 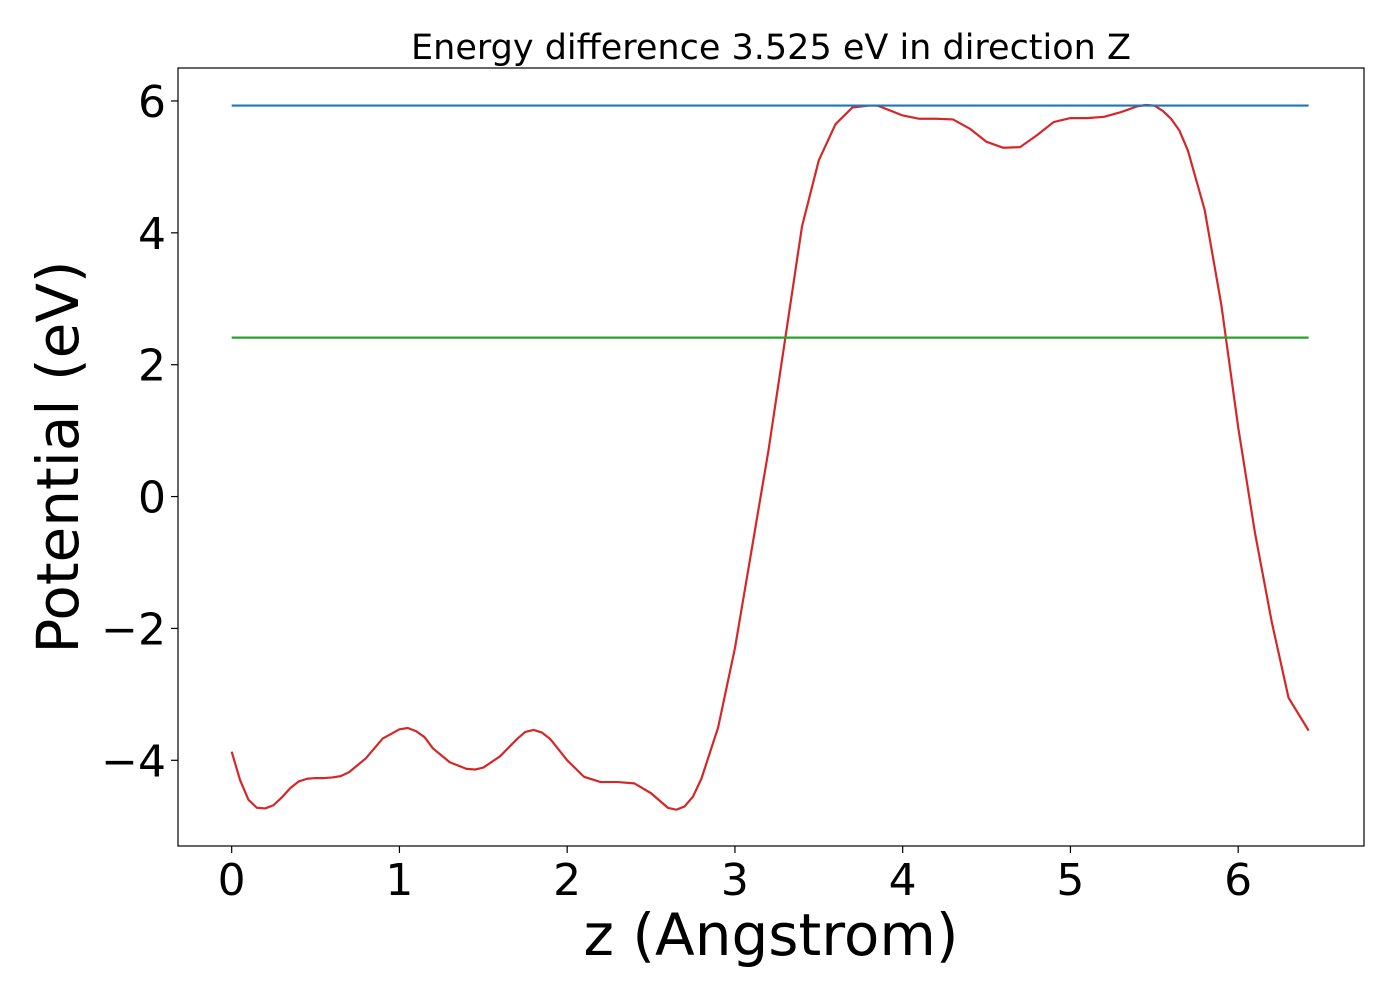 What do you see at coordinates (152, 234) in the screenshot?
I see `y-tick-label: 4` at bounding box center [152, 234].